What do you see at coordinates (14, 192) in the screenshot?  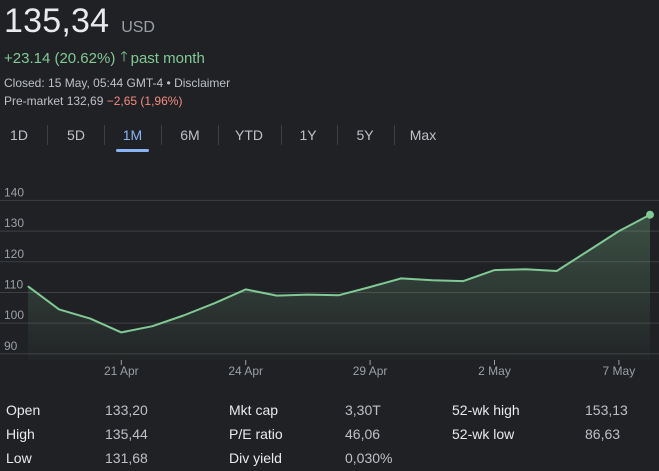 I see `y-tick-label: 140` at bounding box center [14, 192].